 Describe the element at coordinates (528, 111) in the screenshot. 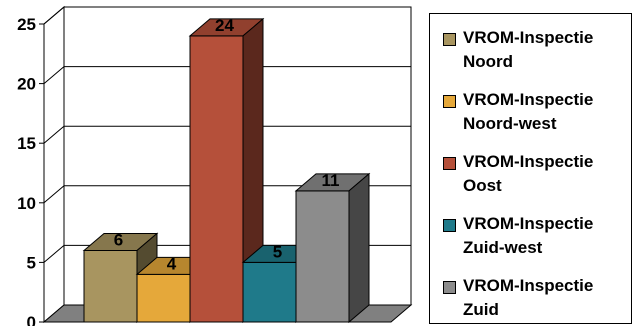

I see `legend-label: VROM-Inspectie Noord-west` at that location.